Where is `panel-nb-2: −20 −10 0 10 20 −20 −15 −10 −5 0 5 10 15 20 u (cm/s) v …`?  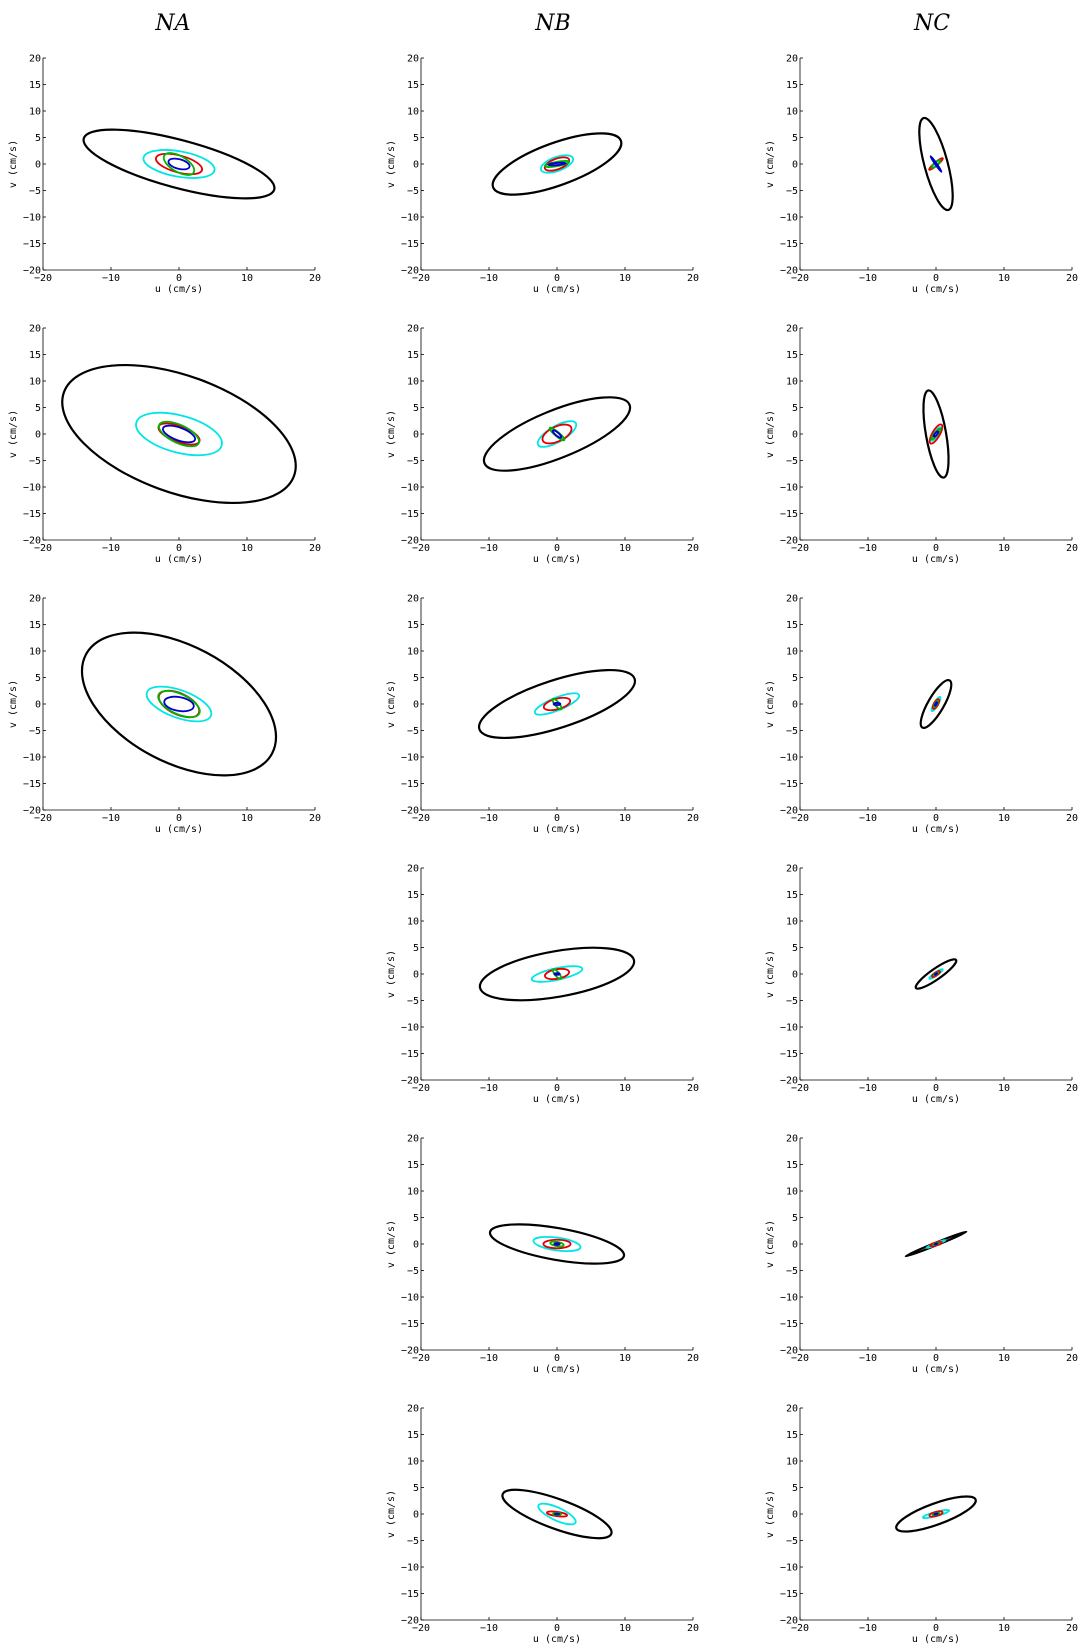 panel-nb-2: −20 −10 0 10 20 −20 −15 −10 −5 0 5 10 15 20 u (cm/s) v … is located at coordinates (542, 445).